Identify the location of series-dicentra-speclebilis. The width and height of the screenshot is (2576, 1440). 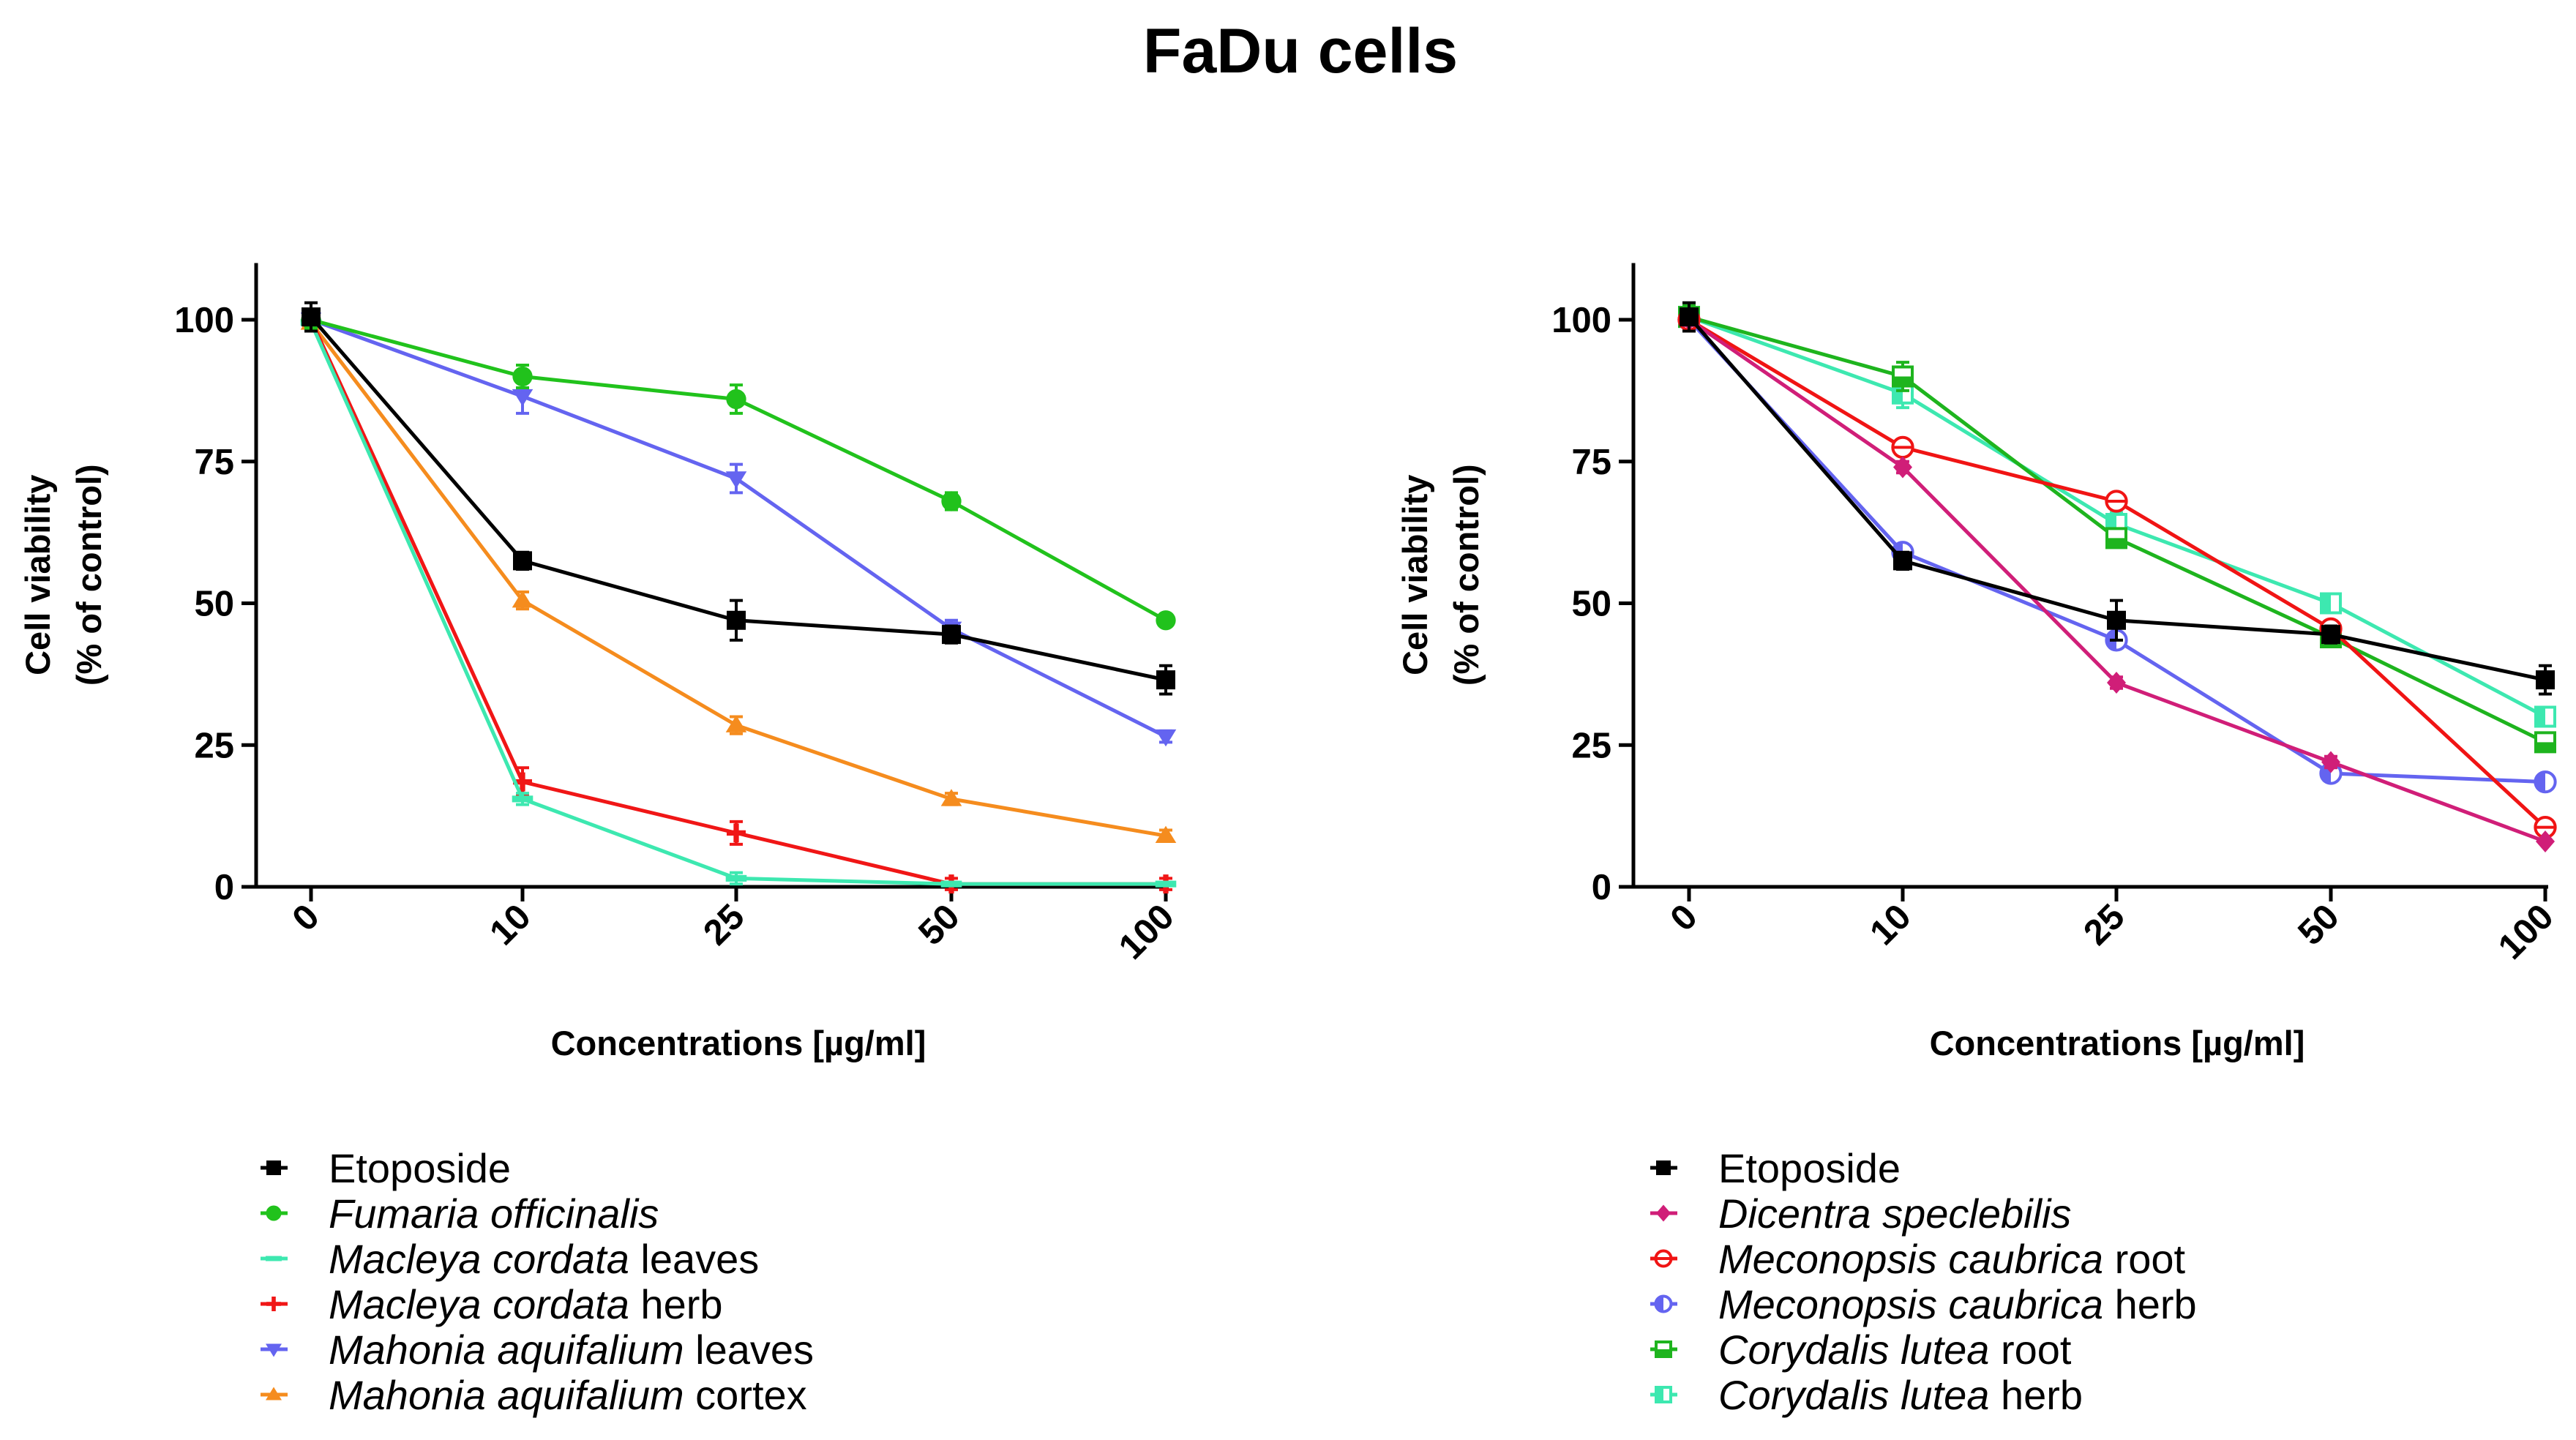
(2117, 580).